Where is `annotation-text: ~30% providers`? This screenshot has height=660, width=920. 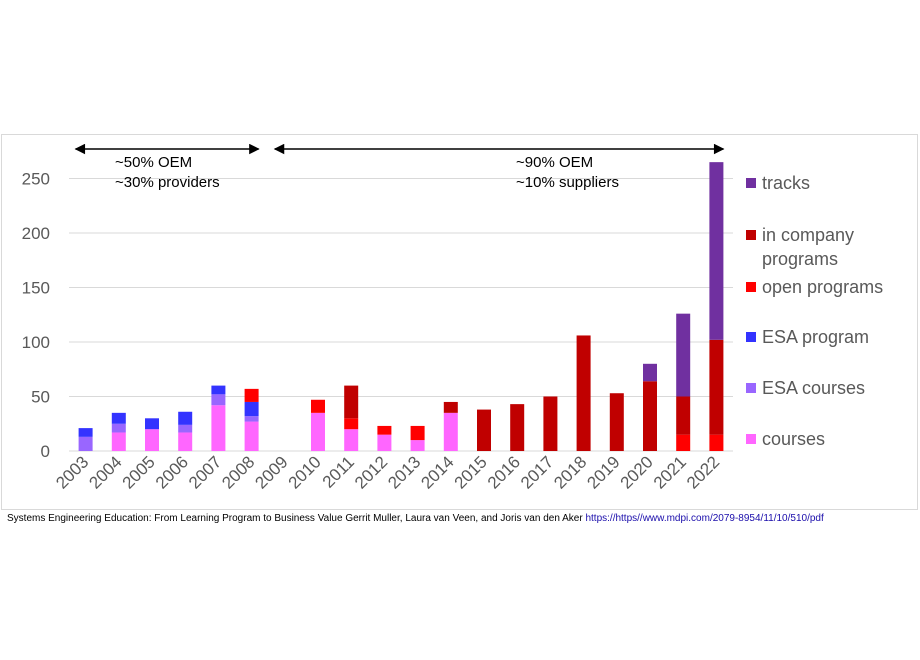
annotation-text: ~30% providers is located at coordinates (167, 182).